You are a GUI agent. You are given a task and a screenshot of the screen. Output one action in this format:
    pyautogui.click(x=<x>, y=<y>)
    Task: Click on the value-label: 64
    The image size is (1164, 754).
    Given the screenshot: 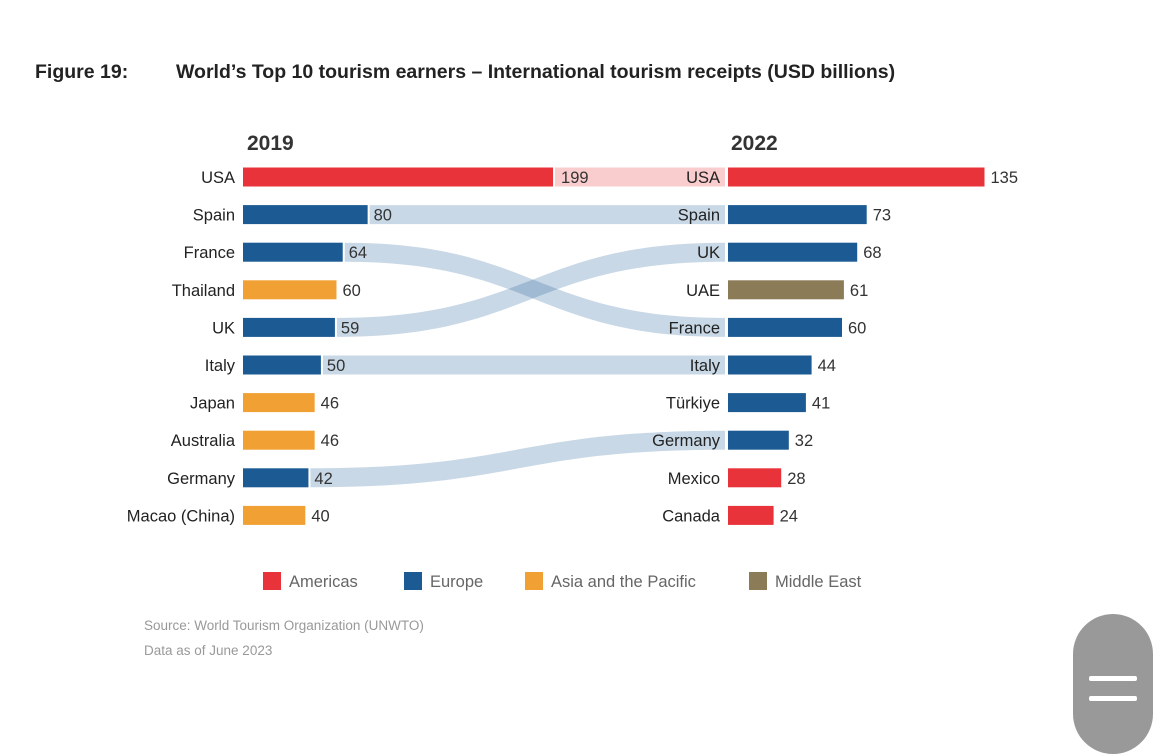 What is the action you would take?
    pyautogui.click(x=358, y=253)
    